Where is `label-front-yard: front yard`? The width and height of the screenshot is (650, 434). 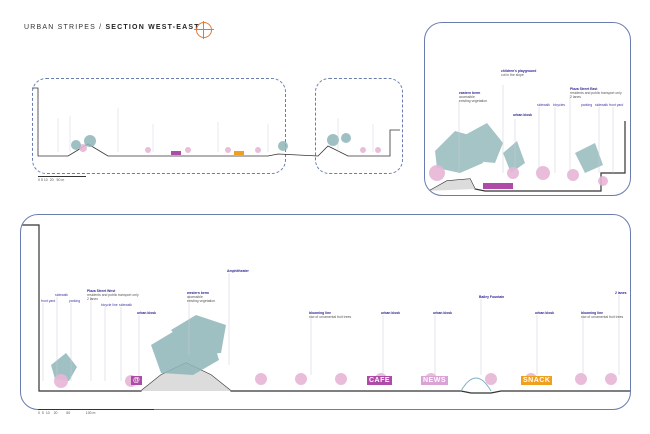 label-front-yard: front yard is located at coordinates (48, 301).